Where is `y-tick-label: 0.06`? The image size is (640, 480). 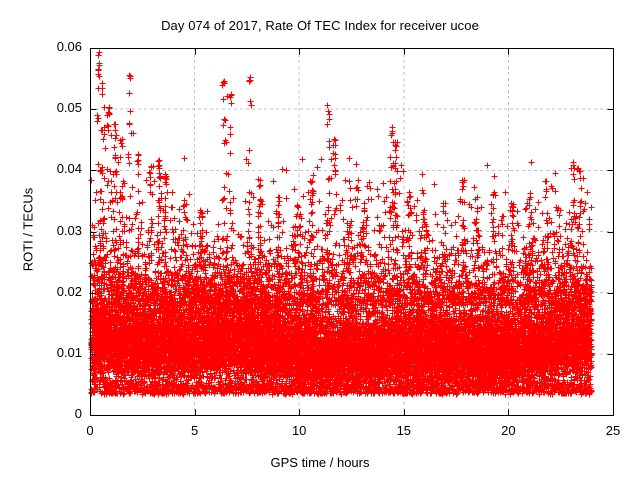 y-tick-label: 0.06 is located at coordinates (69, 46).